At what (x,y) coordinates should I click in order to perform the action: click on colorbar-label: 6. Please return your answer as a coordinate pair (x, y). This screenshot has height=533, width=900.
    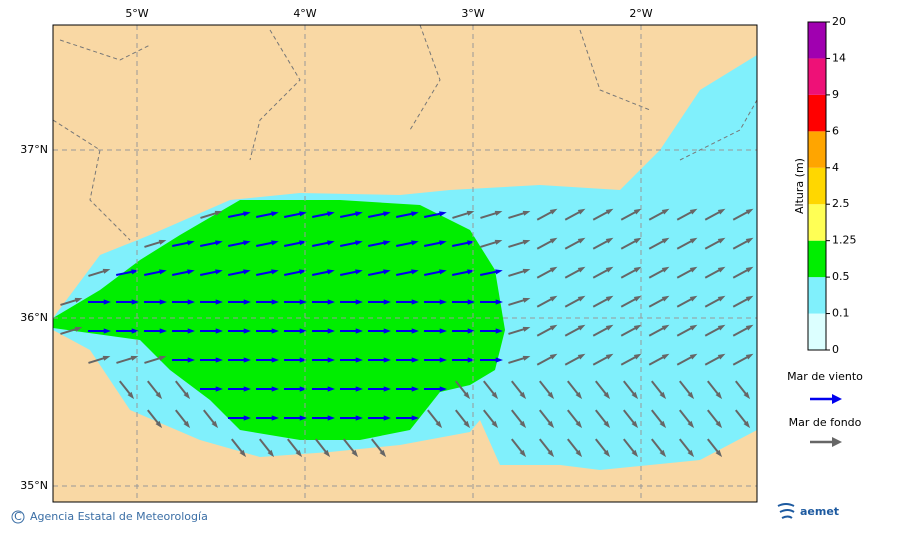
    Looking at the image, I should click on (835, 130).